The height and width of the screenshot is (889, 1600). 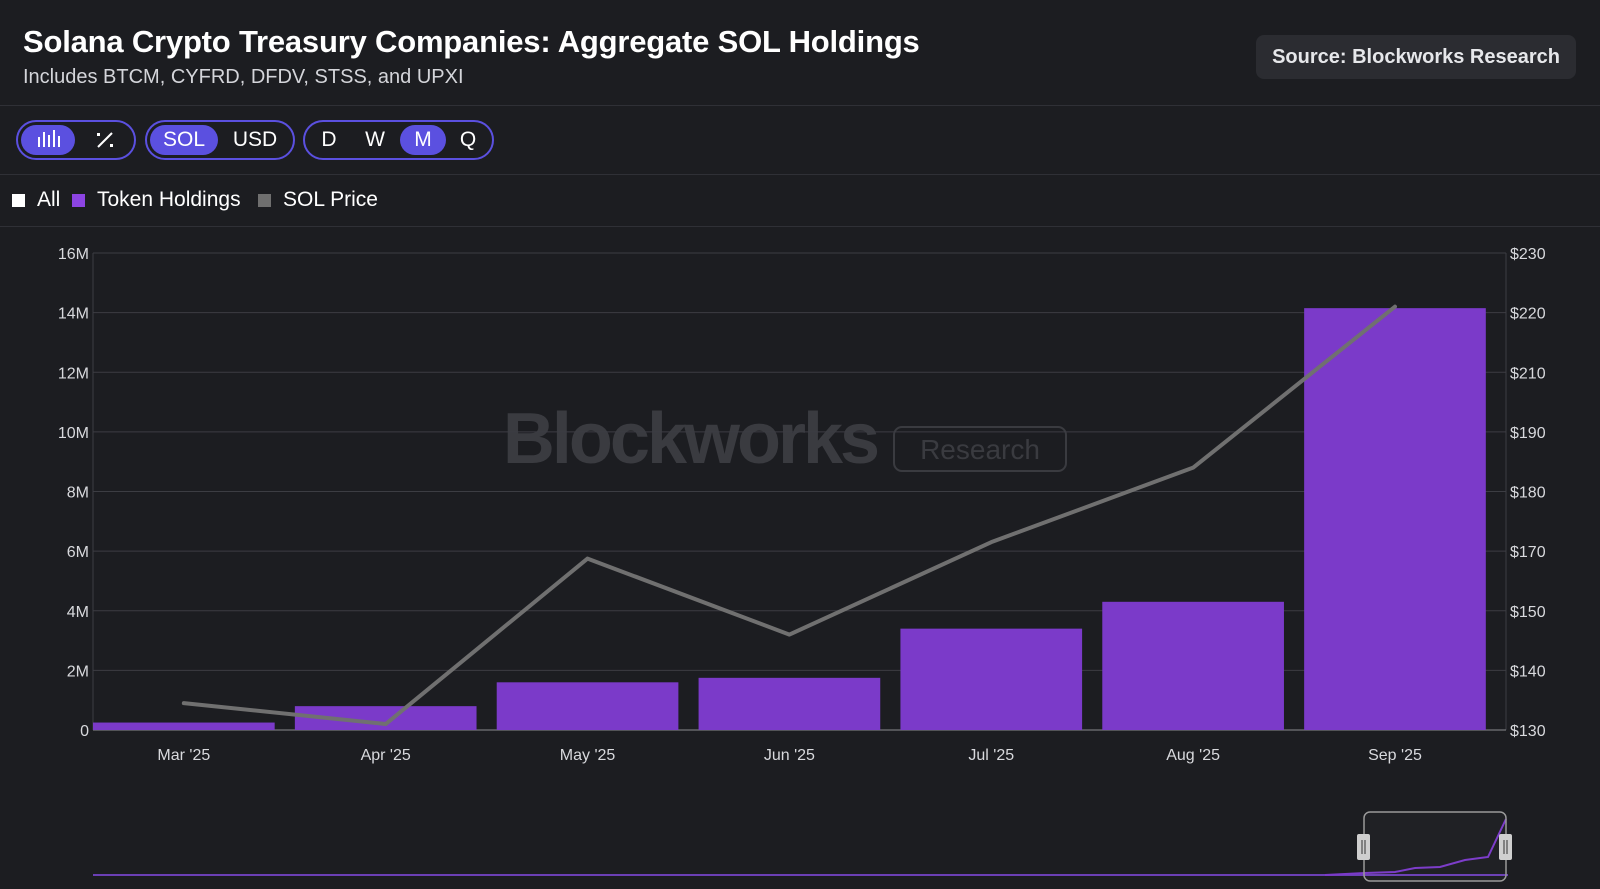 I want to click on legend-label: All, so click(x=49, y=199).